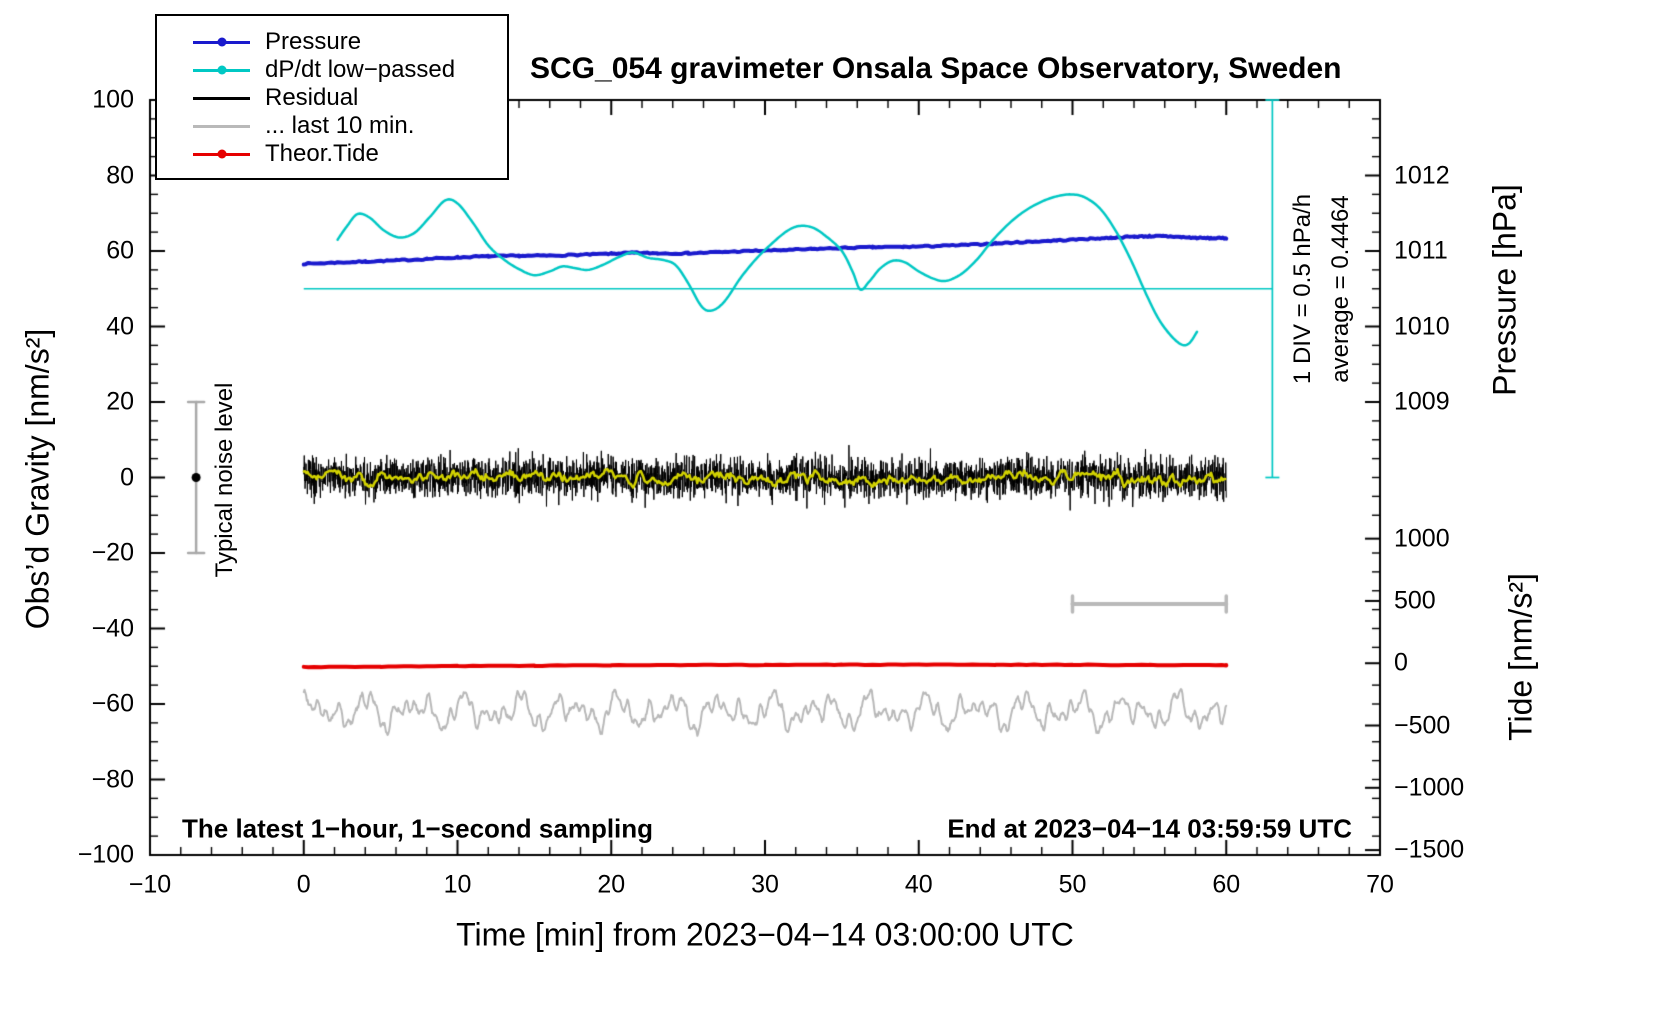  I want to click on y-tick-label: 60, so click(120, 250).